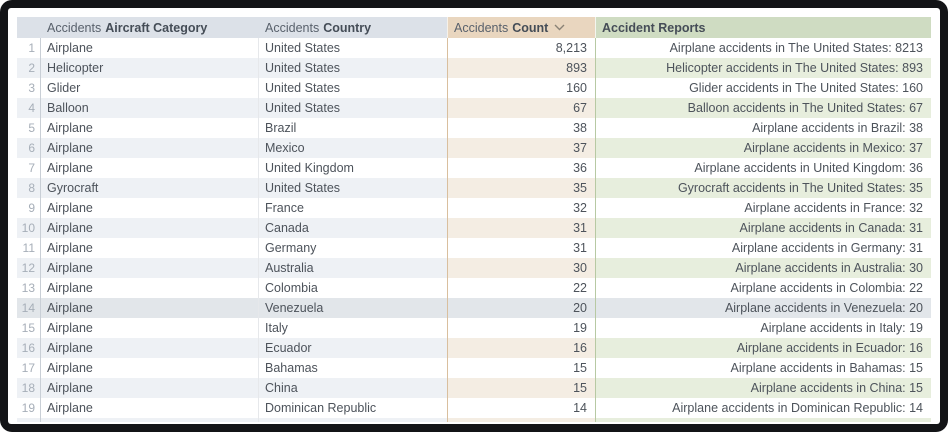 The height and width of the screenshot is (432, 948). What do you see at coordinates (559, 27) in the screenshot?
I see `chevron-down-icon` at bounding box center [559, 27].